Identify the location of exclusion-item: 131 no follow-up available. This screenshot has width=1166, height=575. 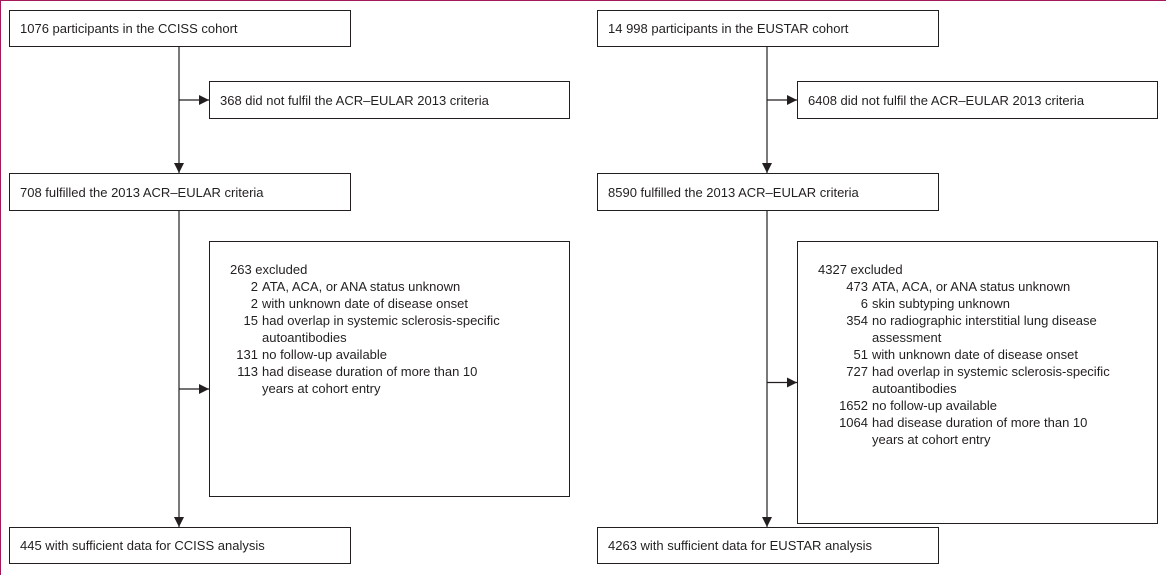
(399, 354).